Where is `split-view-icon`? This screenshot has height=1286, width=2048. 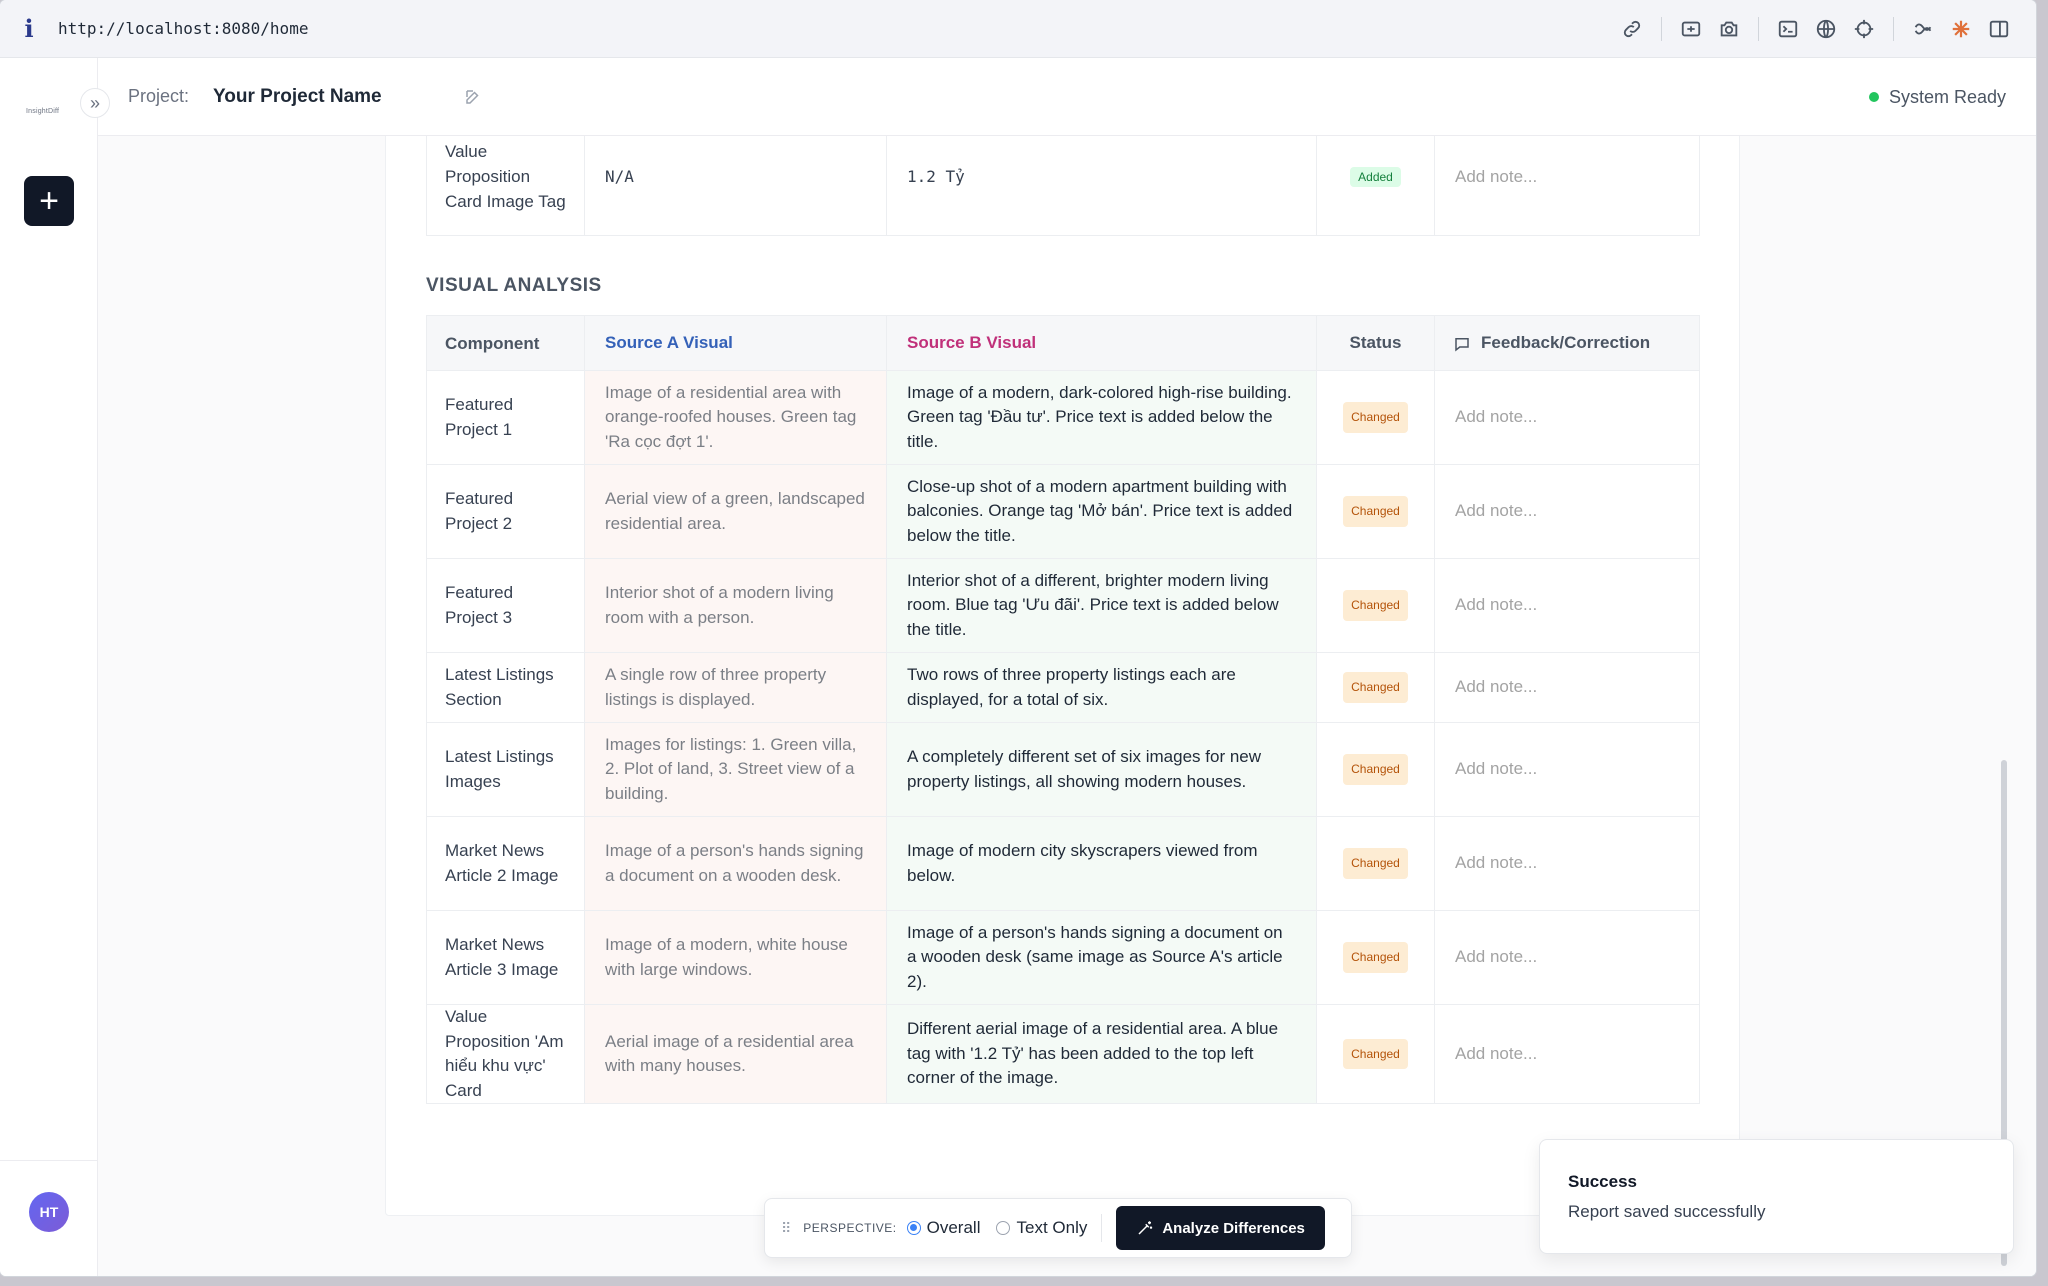 split-view-icon is located at coordinates (1999, 29).